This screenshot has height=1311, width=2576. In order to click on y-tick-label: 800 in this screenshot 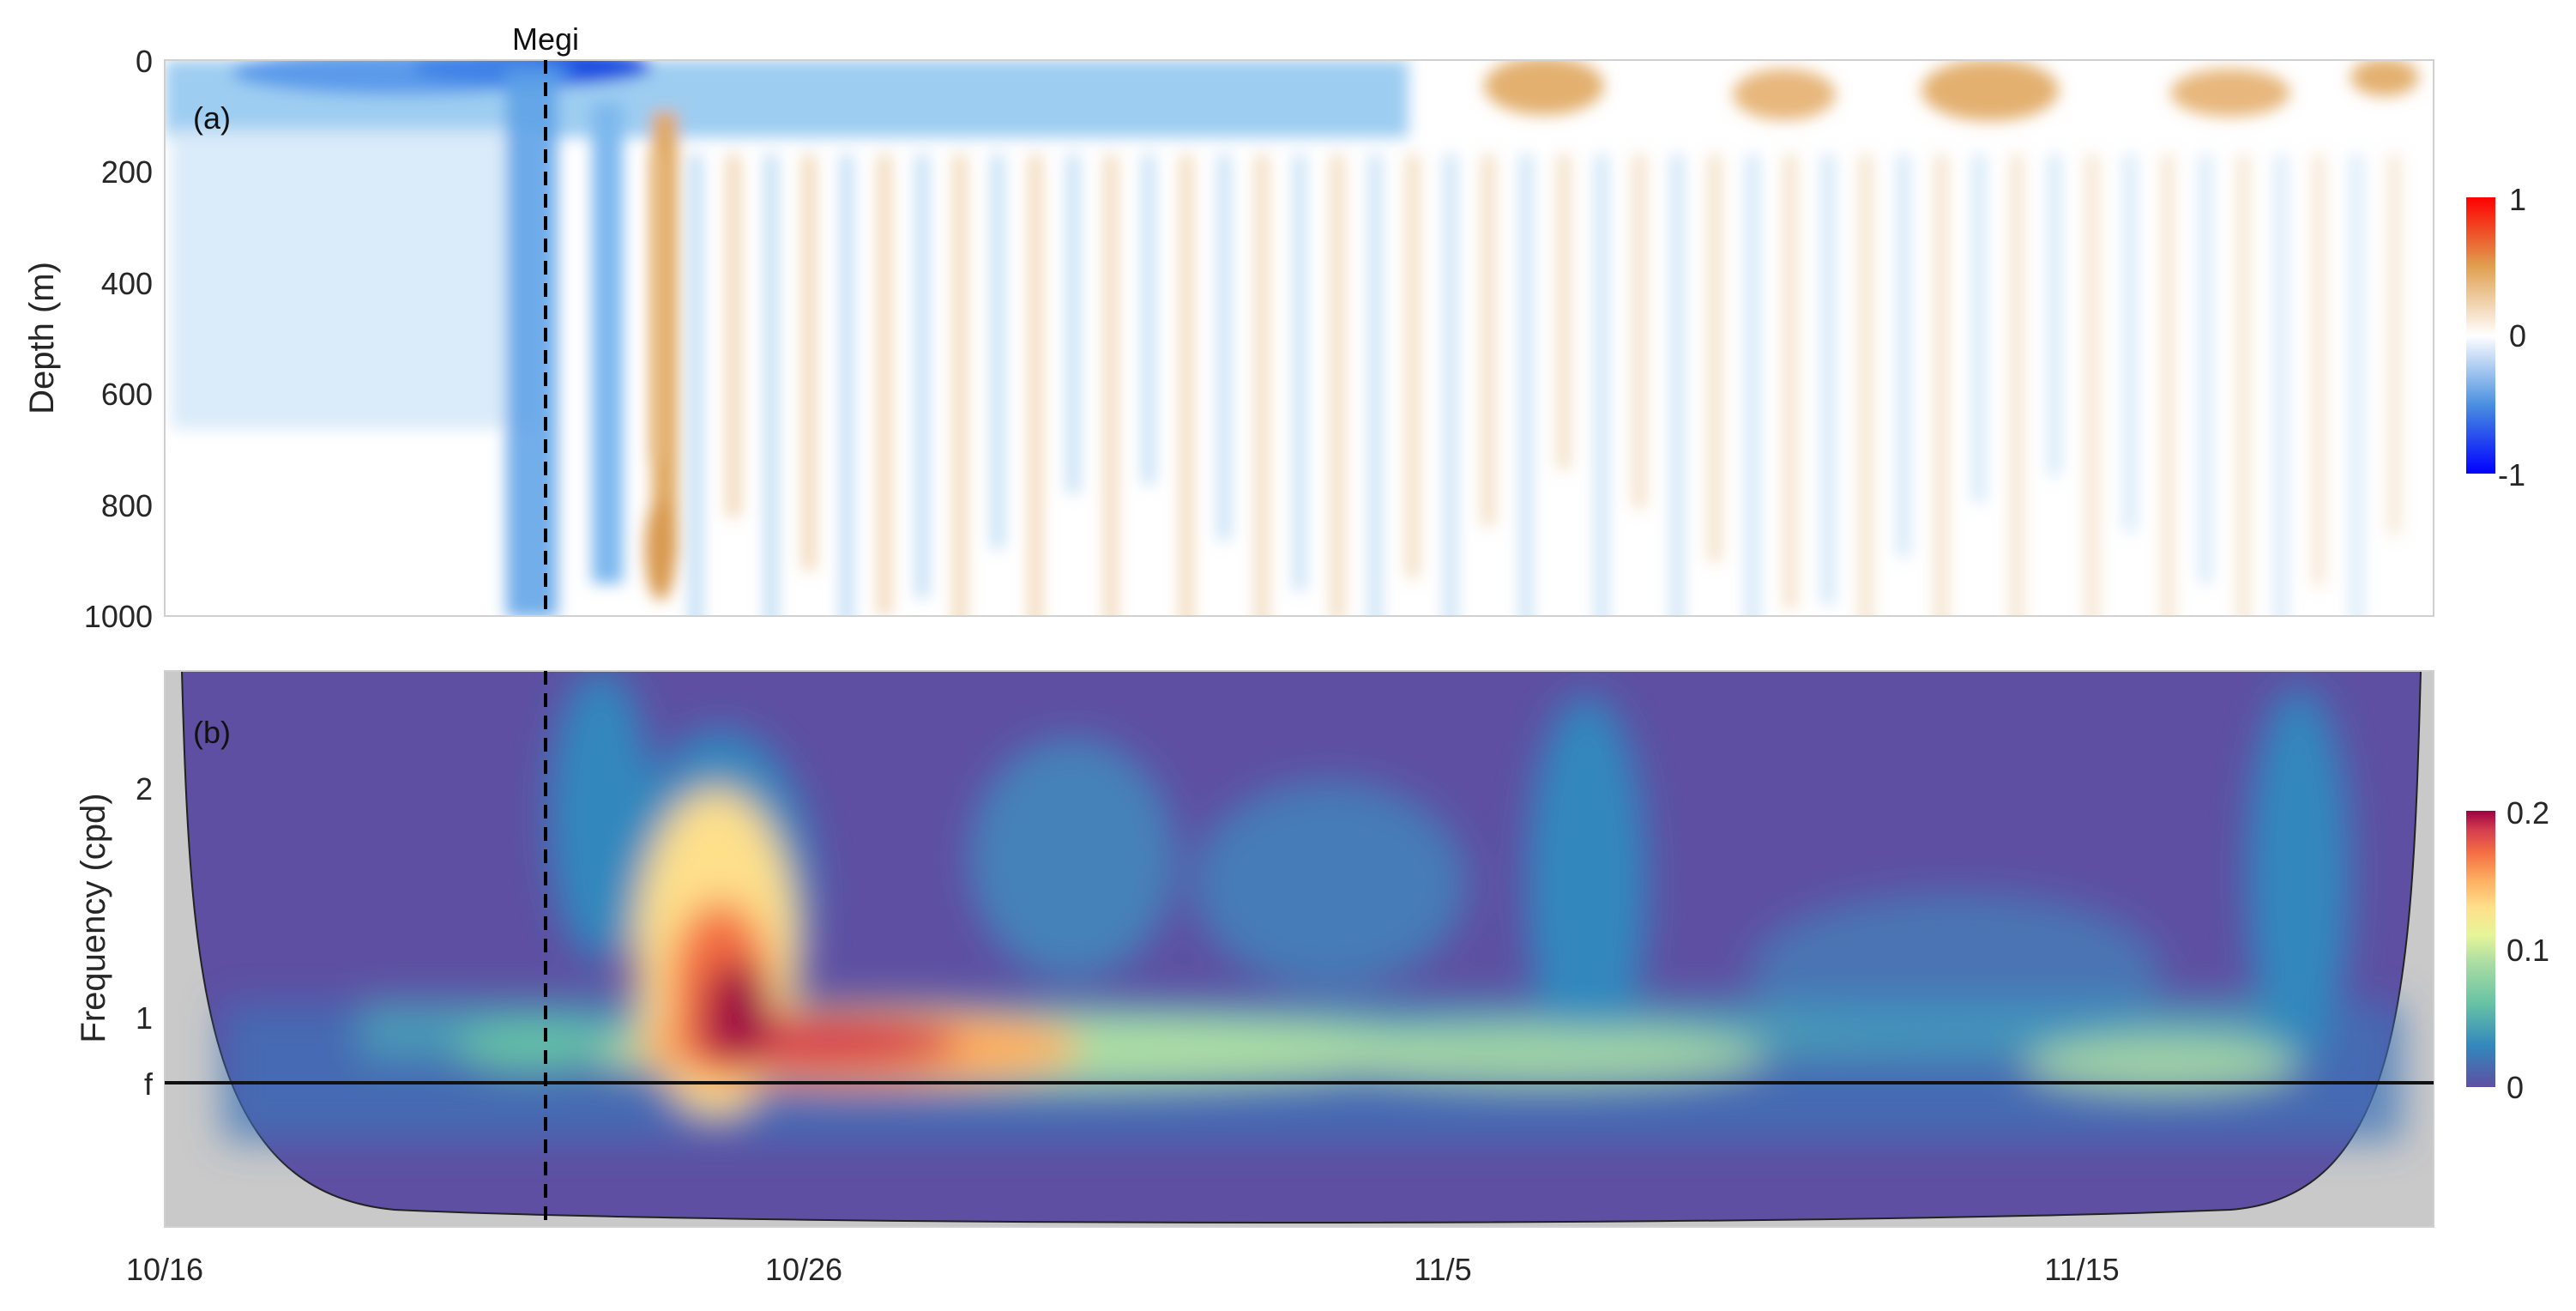, I will do `click(127, 506)`.